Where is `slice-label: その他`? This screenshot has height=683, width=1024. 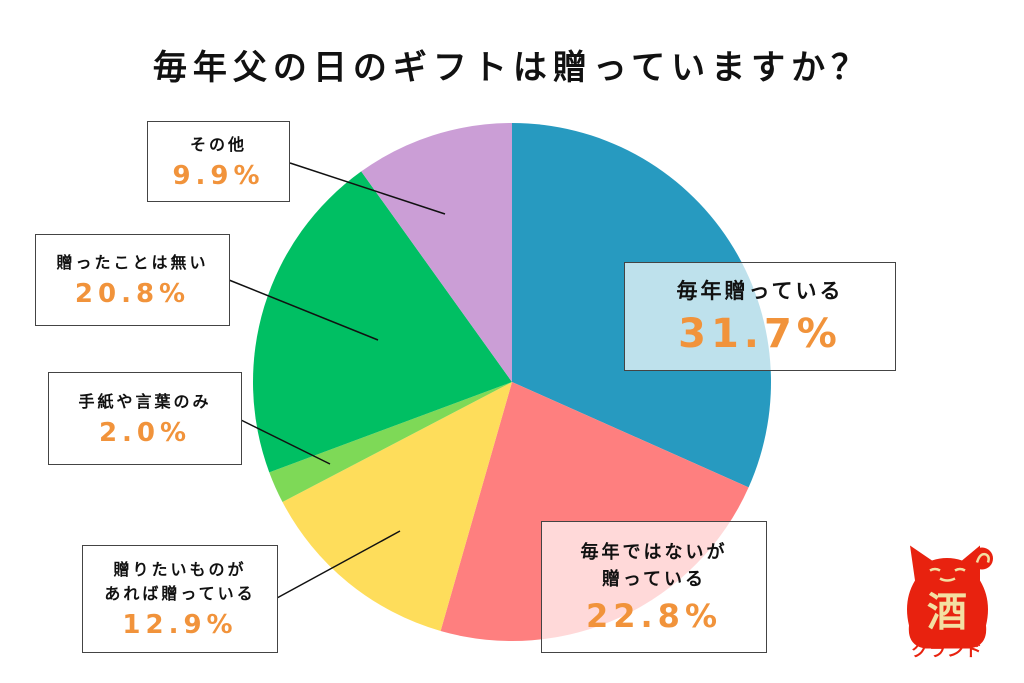 slice-label: その他 is located at coordinates (218, 144).